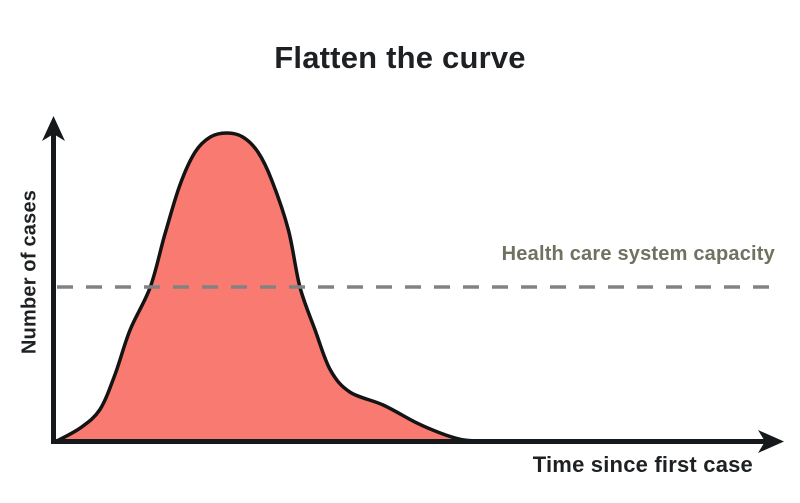  What do you see at coordinates (771, 441) in the screenshot?
I see `x-axis-arrowhead` at bounding box center [771, 441].